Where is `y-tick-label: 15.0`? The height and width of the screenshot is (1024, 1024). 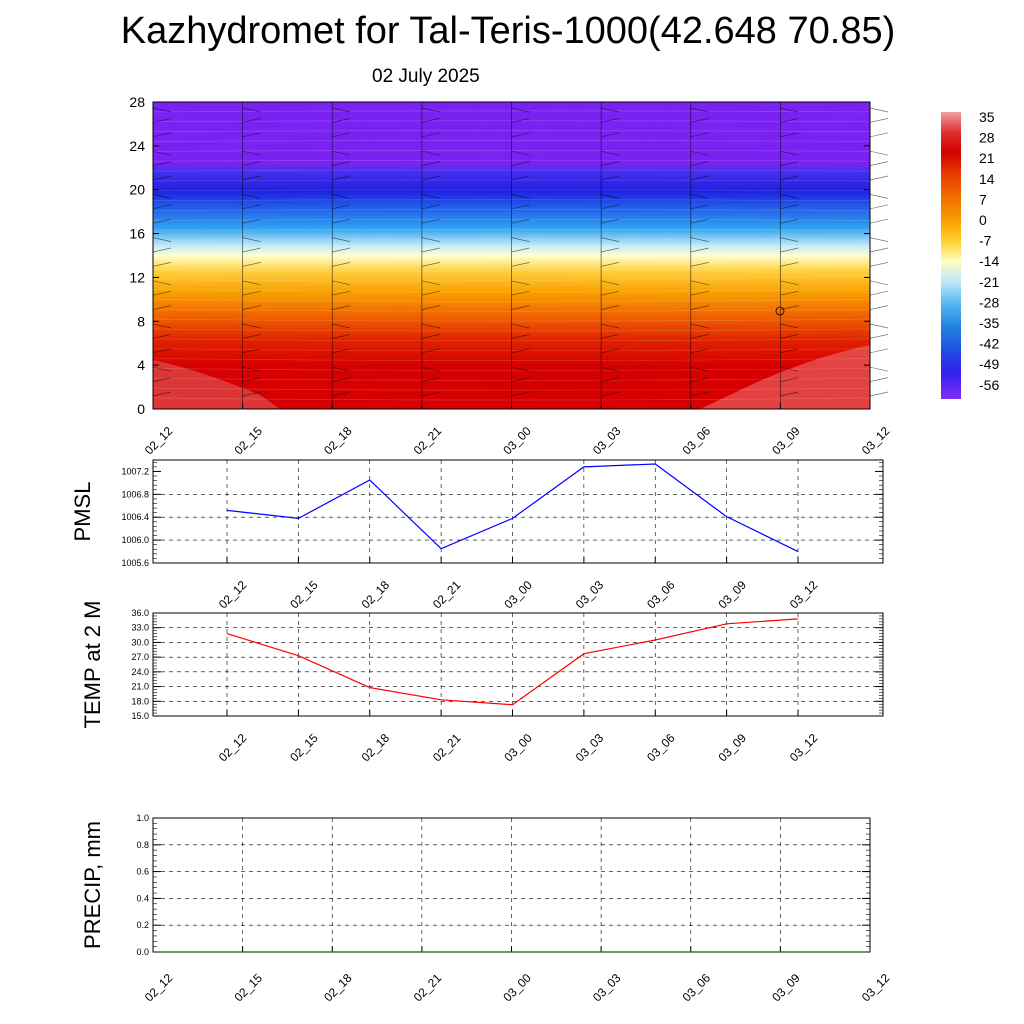
y-tick-label: 15.0 is located at coordinates (140, 716).